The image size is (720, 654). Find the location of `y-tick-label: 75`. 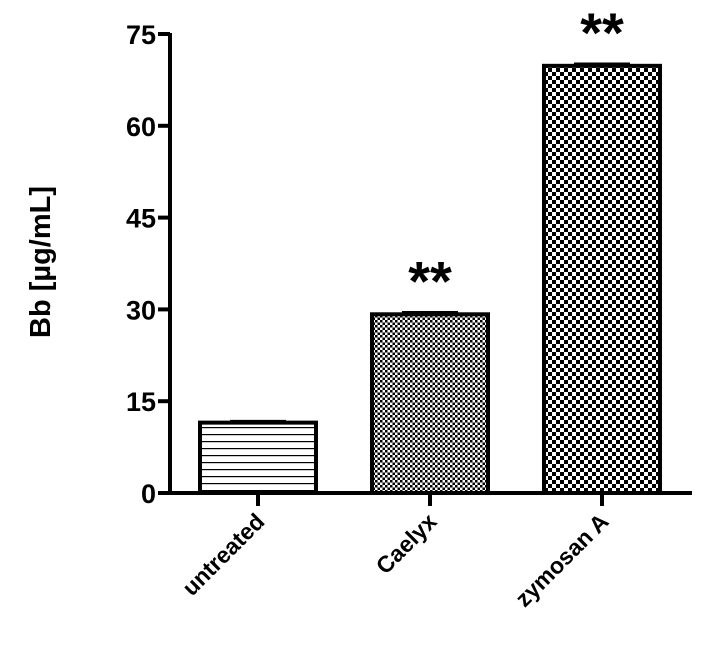

y-tick-label: 75 is located at coordinates (141, 35).